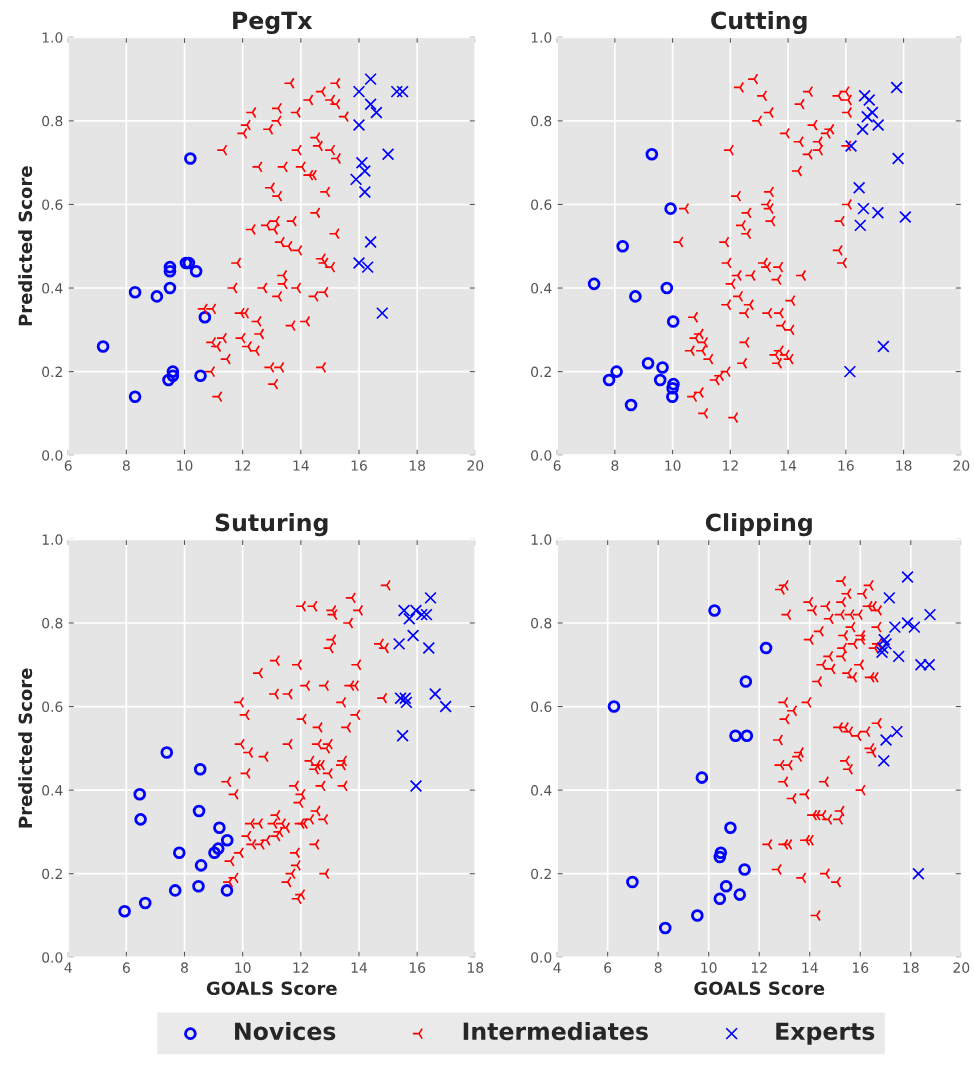 The width and height of the screenshot is (974, 1066). I want to click on legend-label: Novices, so click(285, 1031).